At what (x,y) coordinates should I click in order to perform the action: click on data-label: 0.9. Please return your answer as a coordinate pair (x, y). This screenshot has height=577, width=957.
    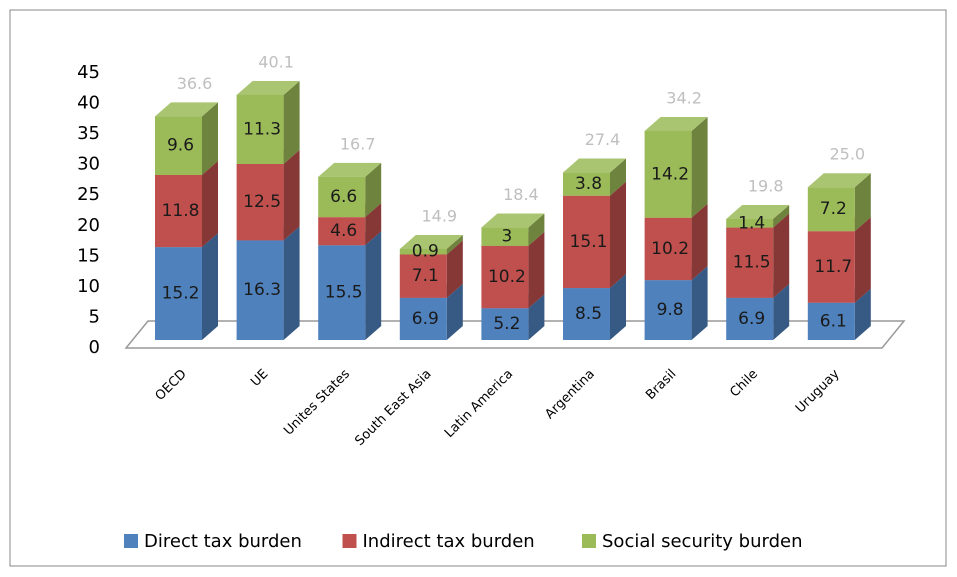
    Looking at the image, I should click on (425, 252).